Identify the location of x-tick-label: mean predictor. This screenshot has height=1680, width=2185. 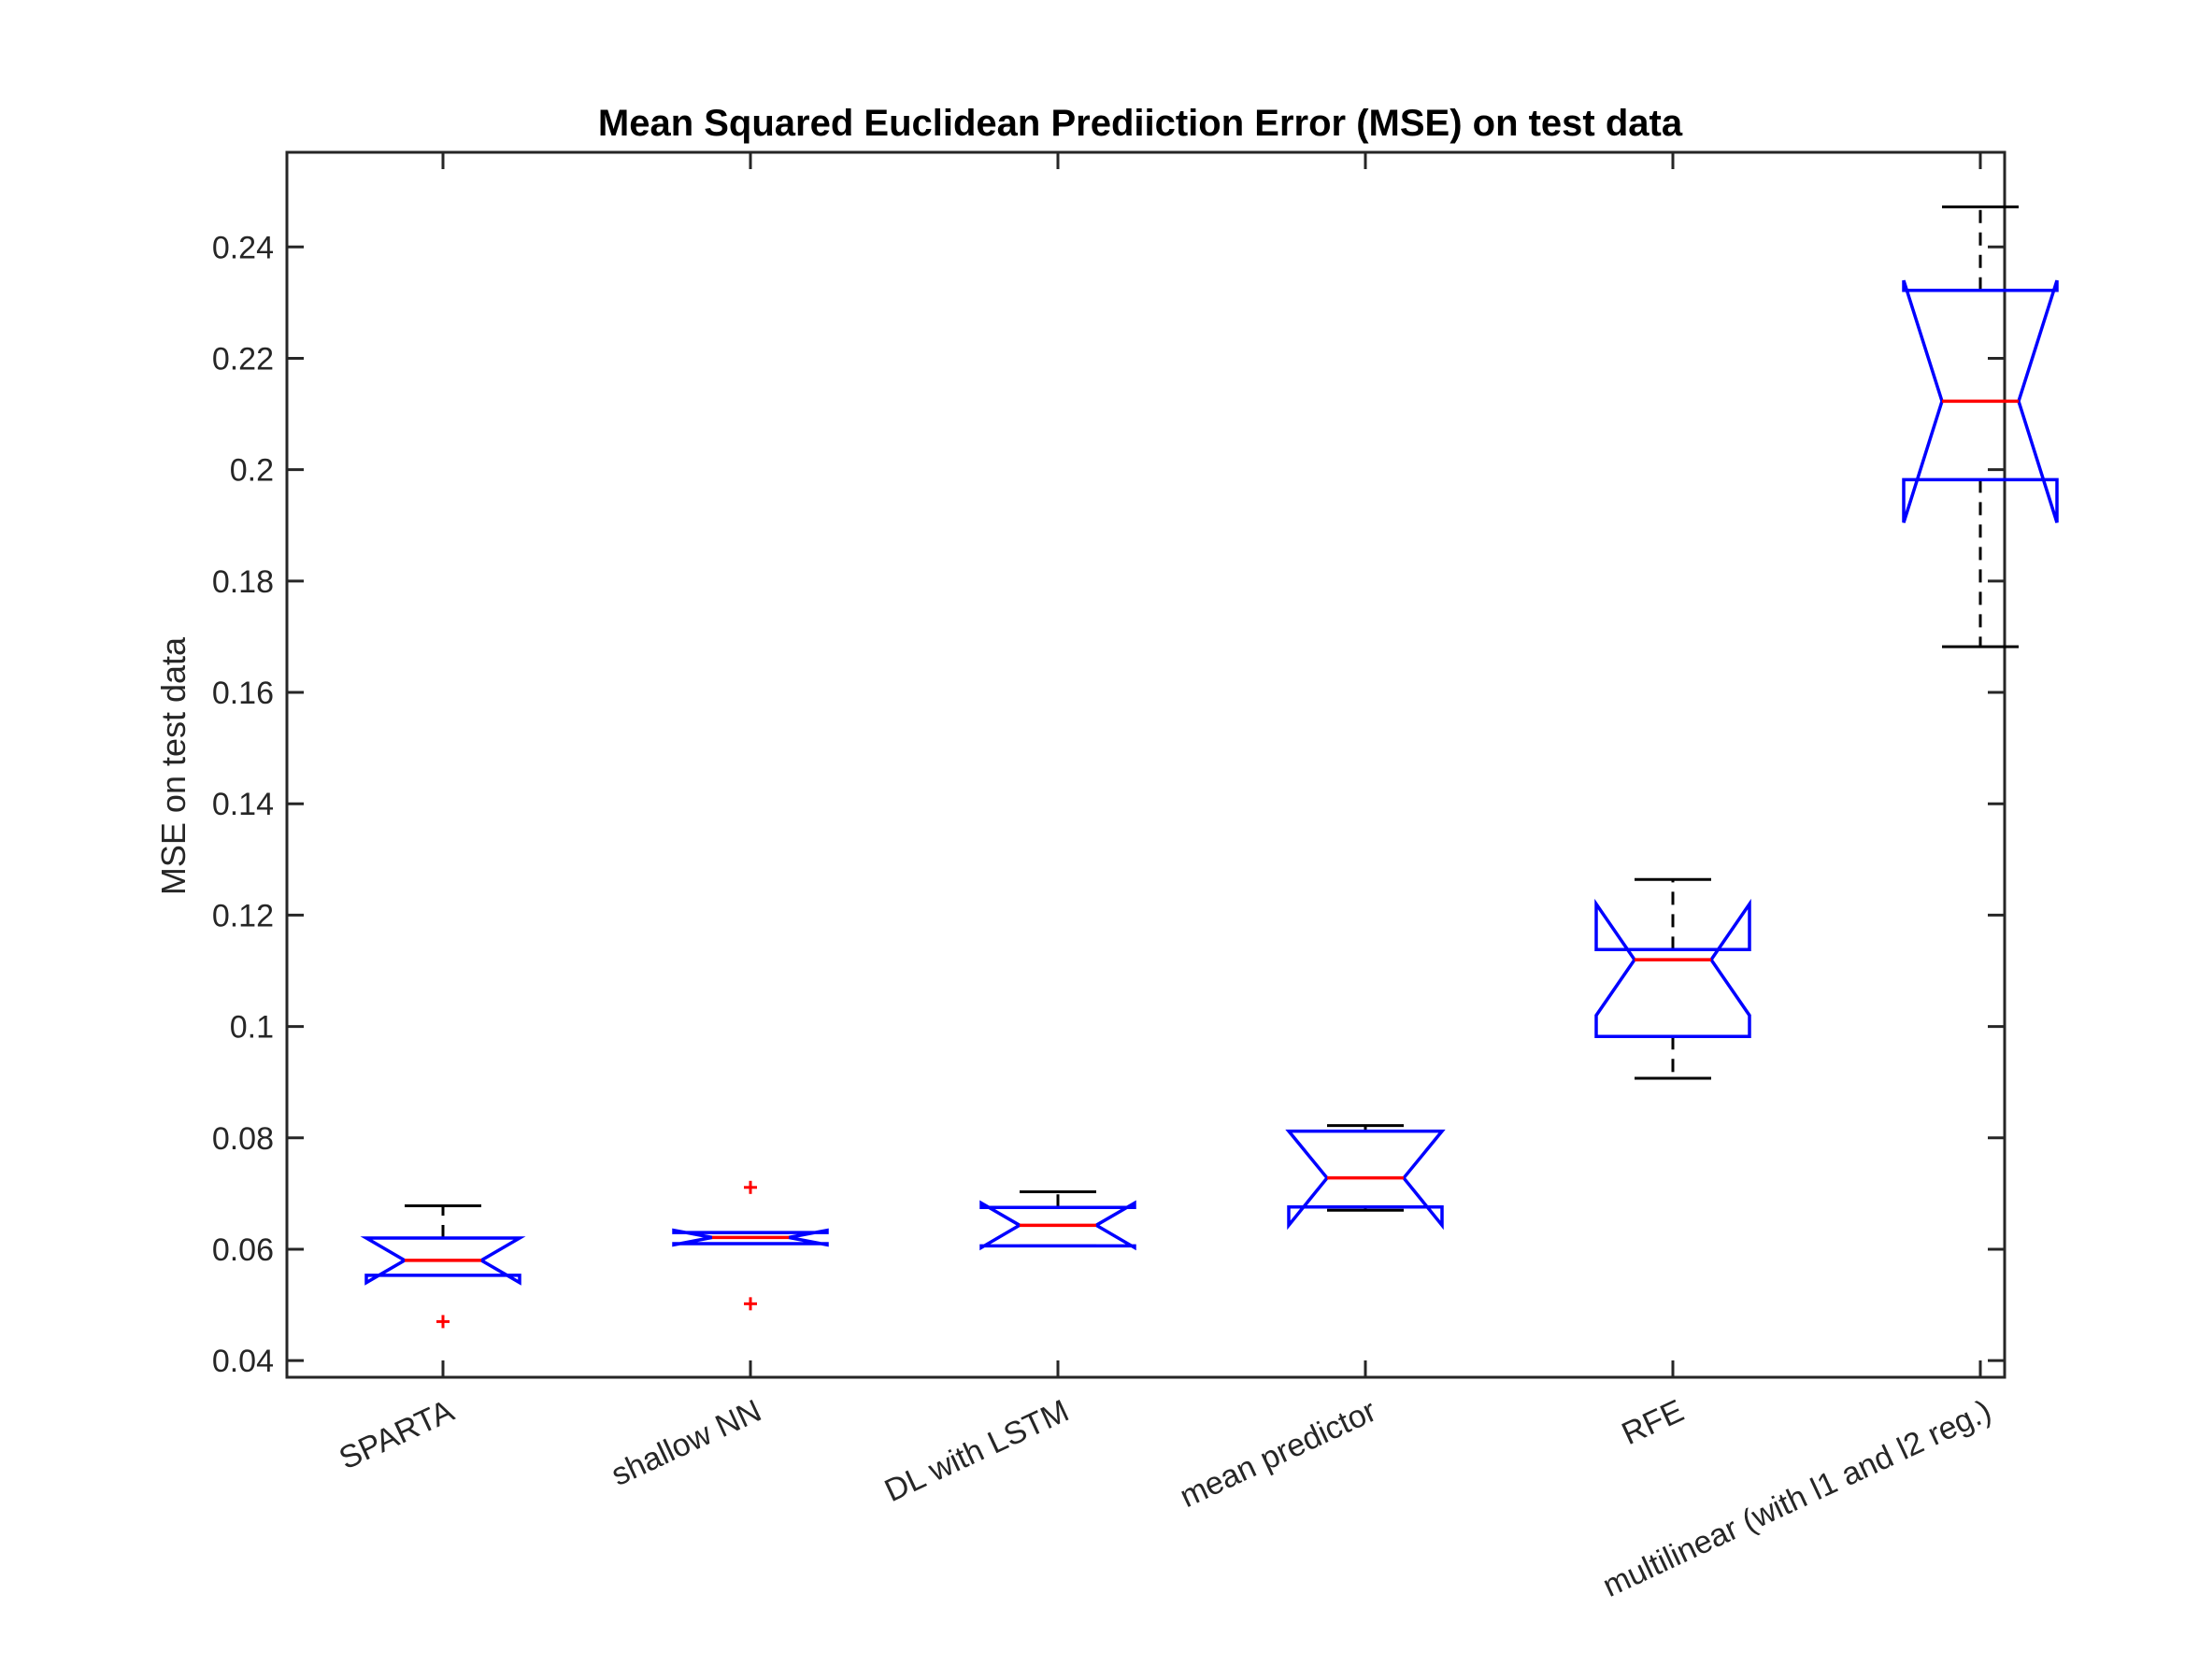
(1278, 1454).